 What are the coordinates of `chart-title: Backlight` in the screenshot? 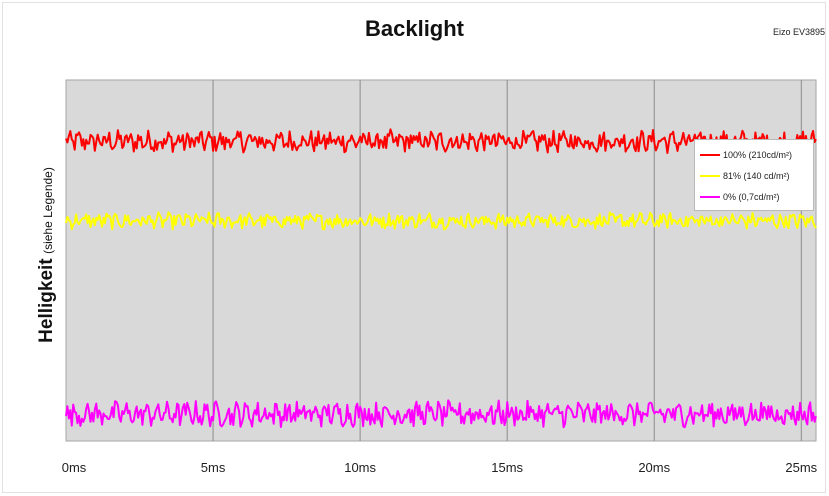 It's located at (414, 28).